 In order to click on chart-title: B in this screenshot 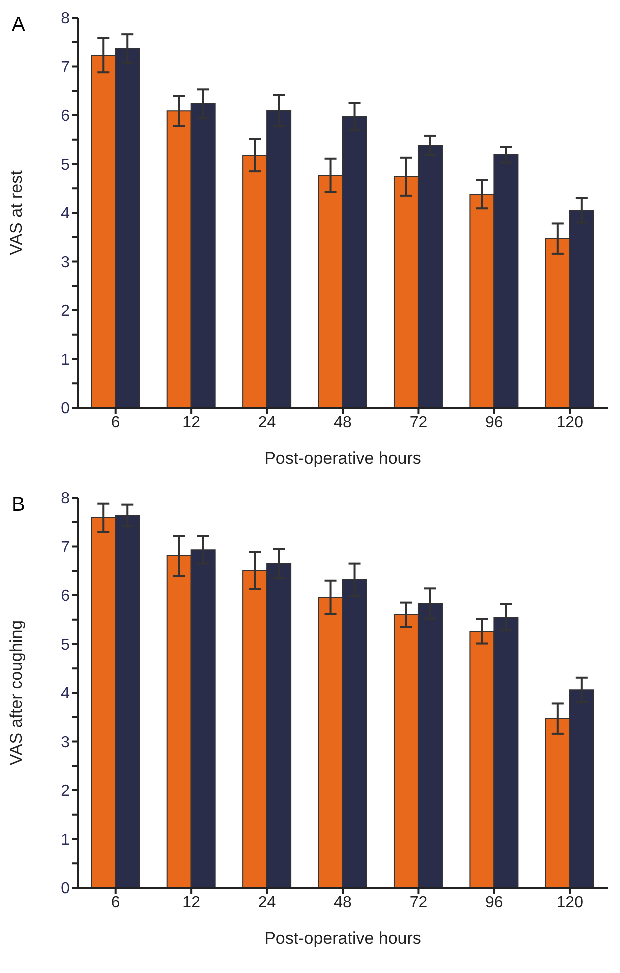, I will do `click(19, 505)`.